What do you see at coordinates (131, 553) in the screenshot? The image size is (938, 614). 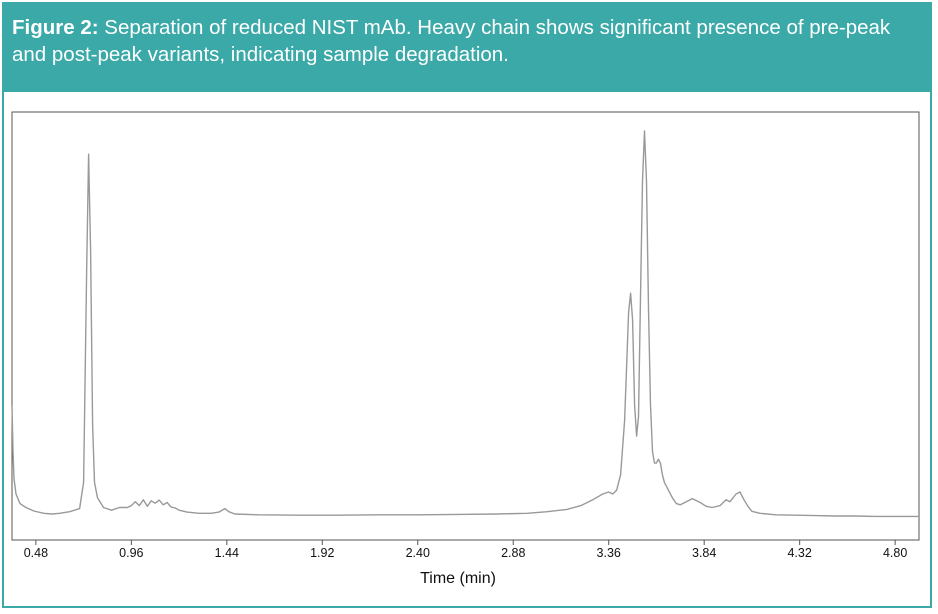 I see `x-tick-label: 0.96` at bounding box center [131, 553].